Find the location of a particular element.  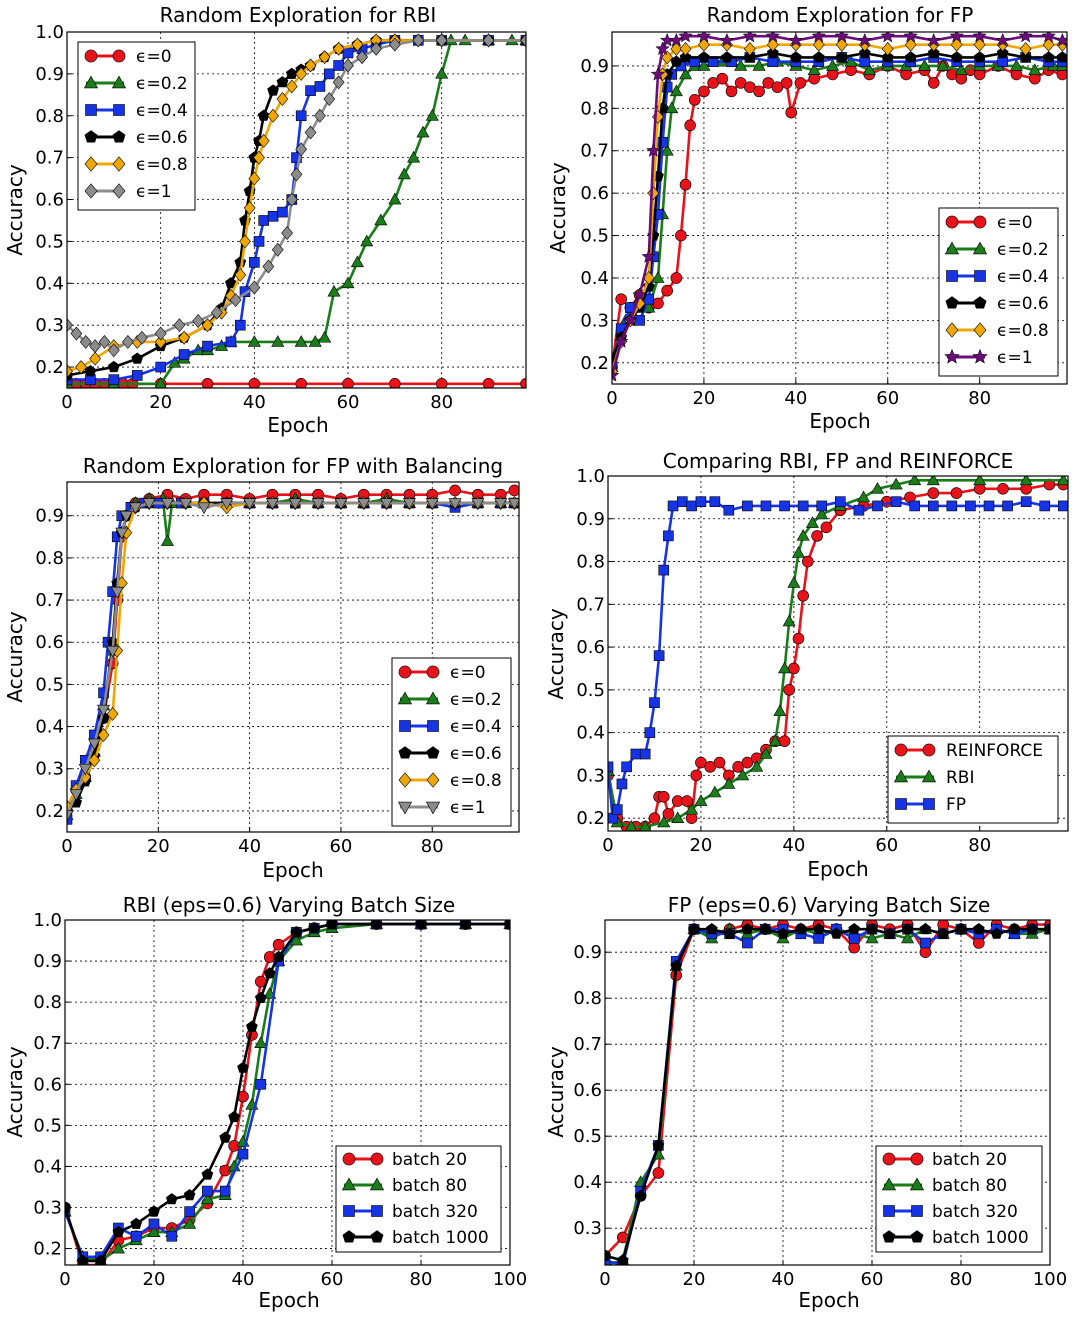

x-tick-label: 80 is located at coordinates (441, 402).